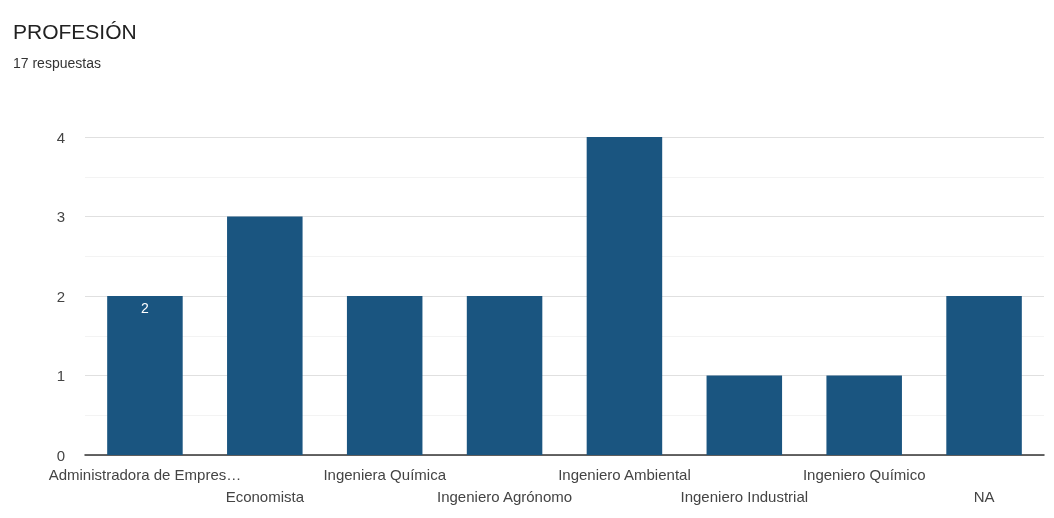  Describe the element at coordinates (984, 496) in the screenshot. I see `x-tick-label: NA` at that location.